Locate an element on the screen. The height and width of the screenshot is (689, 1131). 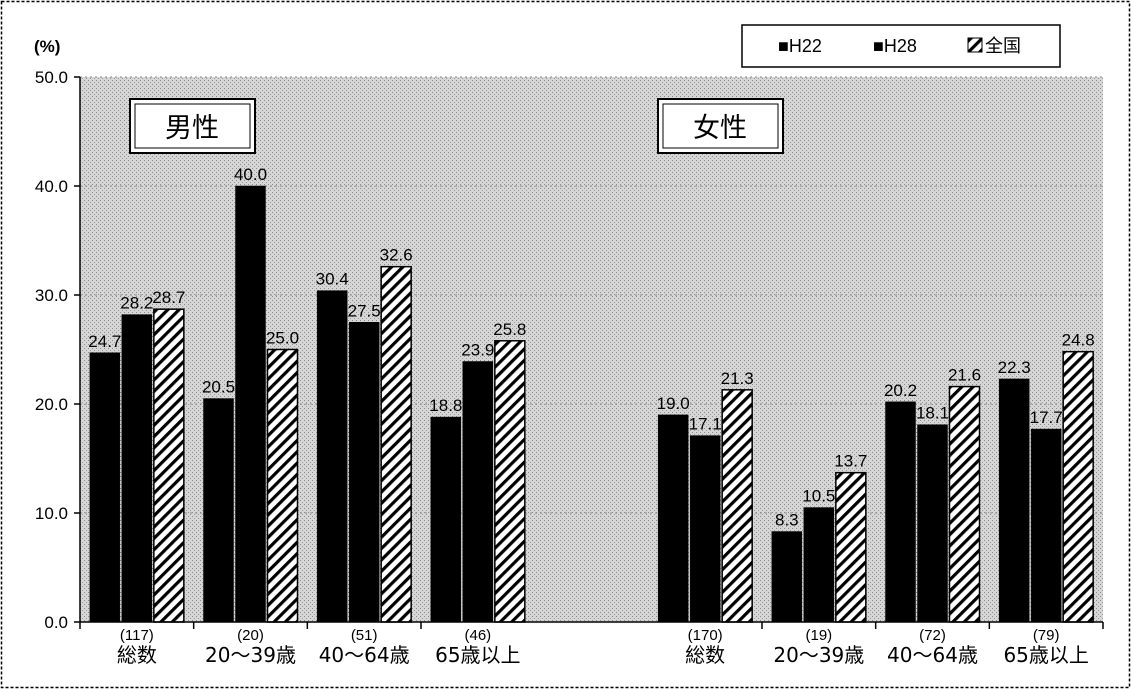
category-count: (51) is located at coordinates (364, 635).